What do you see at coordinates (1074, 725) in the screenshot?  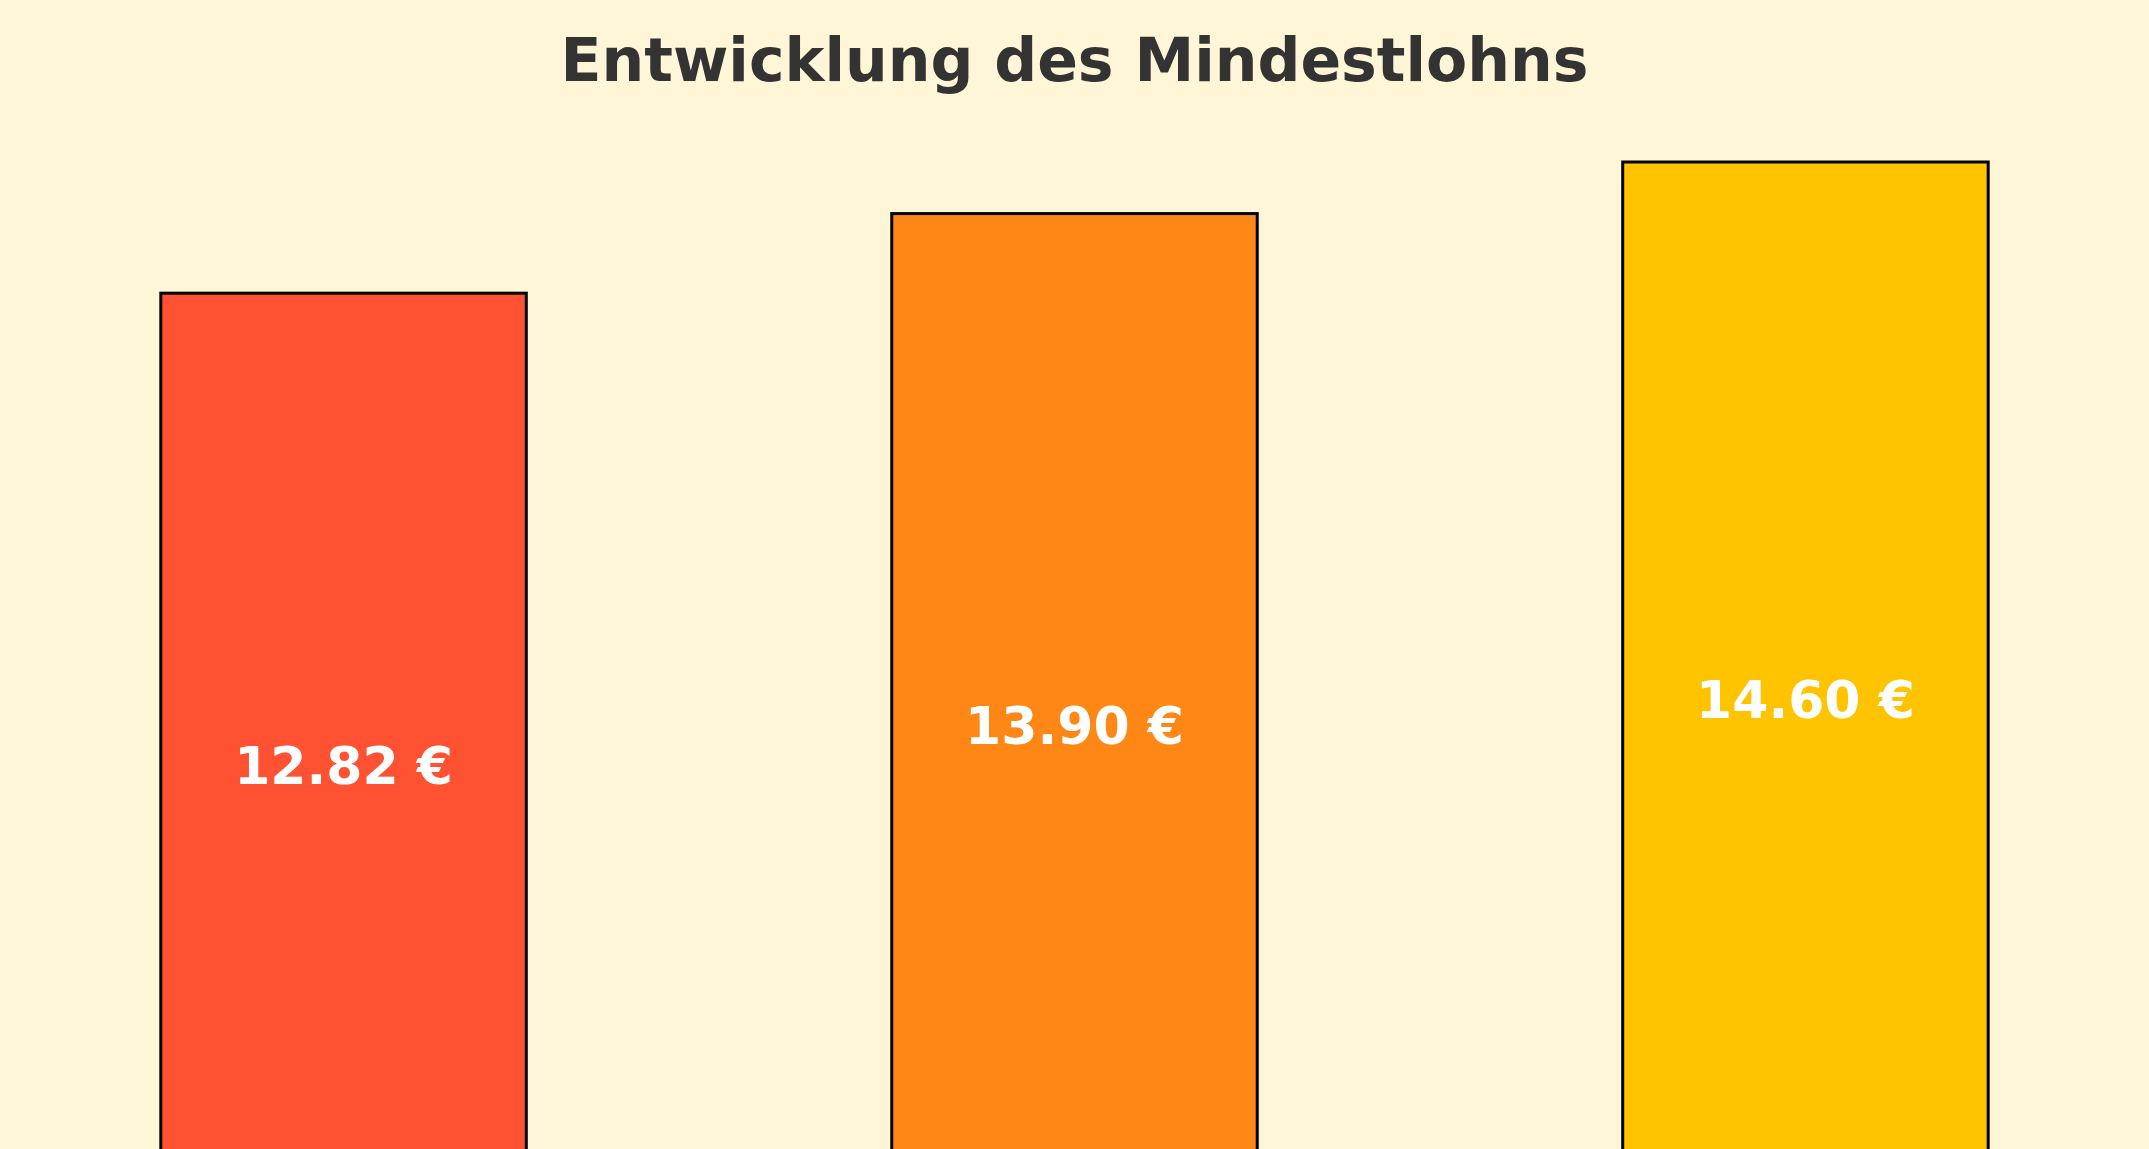 I see `data-label: 13.90 €` at bounding box center [1074, 725].